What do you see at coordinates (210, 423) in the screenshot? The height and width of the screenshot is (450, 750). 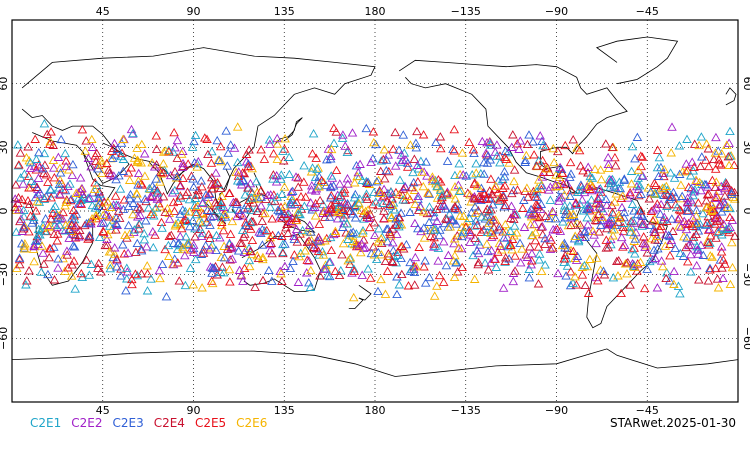 I see `legend-item-c2e5: C2E5` at bounding box center [210, 423].